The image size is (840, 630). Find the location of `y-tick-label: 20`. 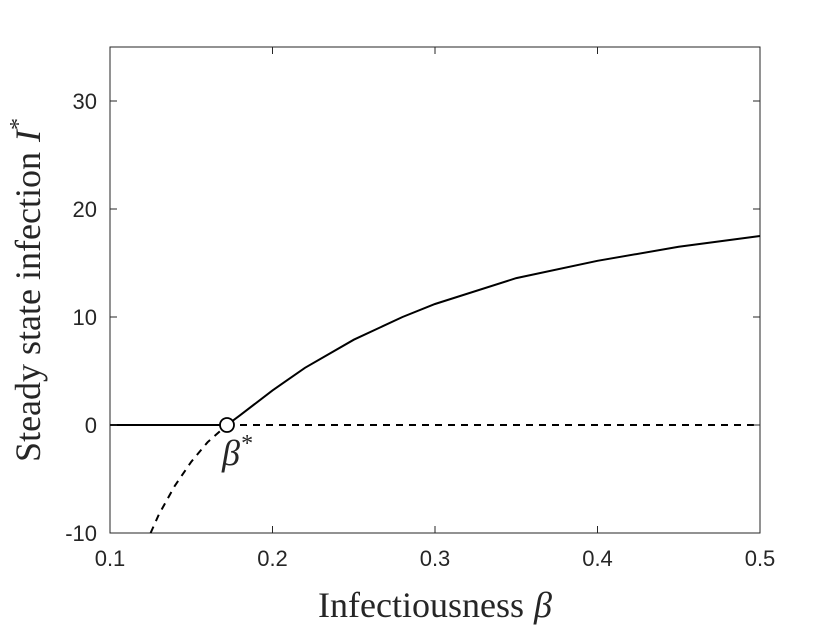

y-tick-label: 20 is located at coordinates (85, 209).